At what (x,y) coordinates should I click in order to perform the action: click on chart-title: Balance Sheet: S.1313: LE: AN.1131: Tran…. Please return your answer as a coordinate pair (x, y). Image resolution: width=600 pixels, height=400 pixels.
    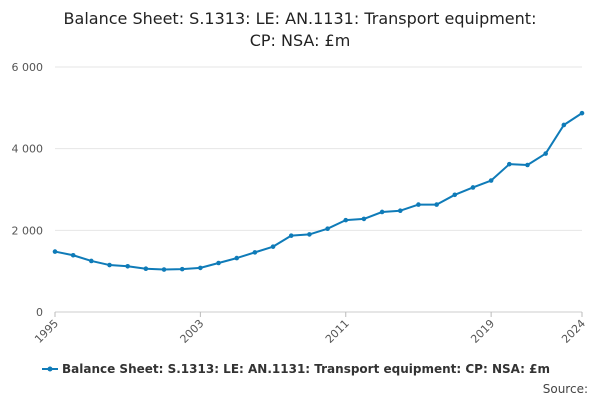
    Looking at the image, I should click on (300, 30).